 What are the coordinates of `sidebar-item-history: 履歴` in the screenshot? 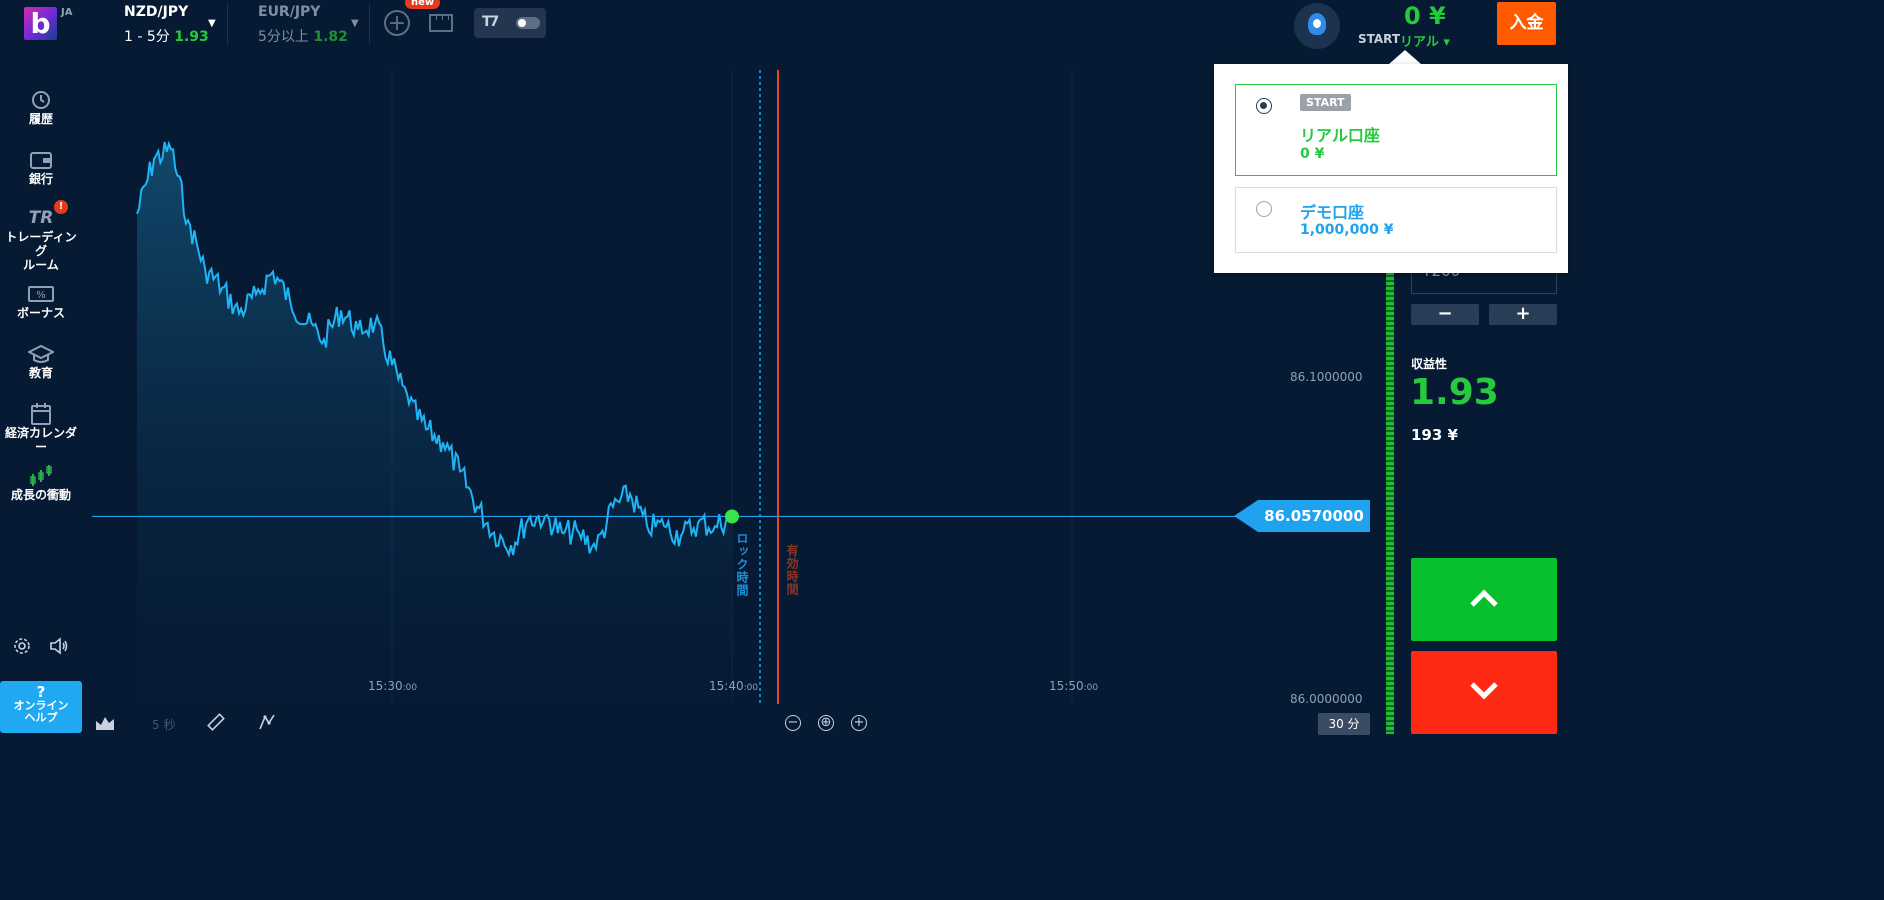 It's located at (41, 107).